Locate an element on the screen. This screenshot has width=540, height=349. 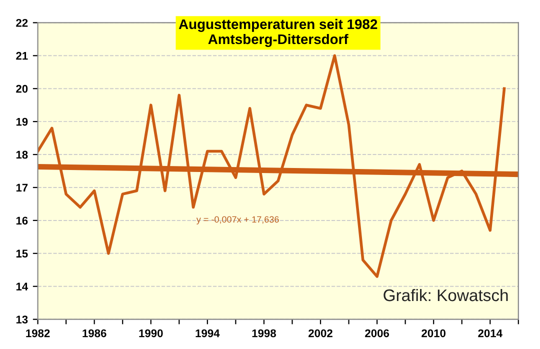
y-tick-label: 15 is located at coordinates (22, 254).